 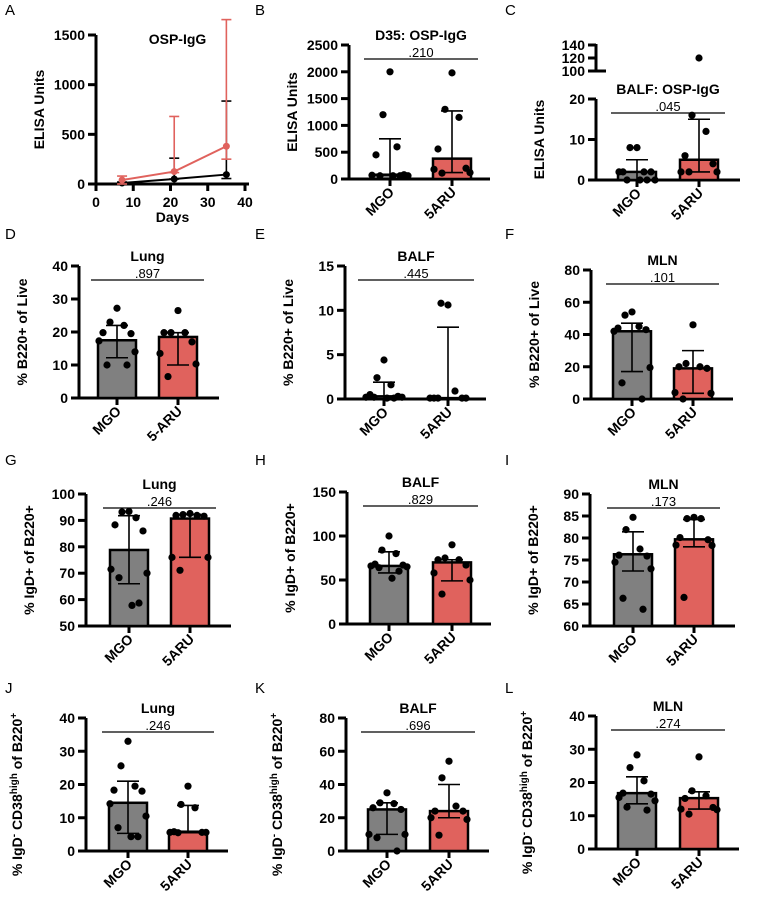 I want to click on panel-letter: F, so click(x=509, y=234).